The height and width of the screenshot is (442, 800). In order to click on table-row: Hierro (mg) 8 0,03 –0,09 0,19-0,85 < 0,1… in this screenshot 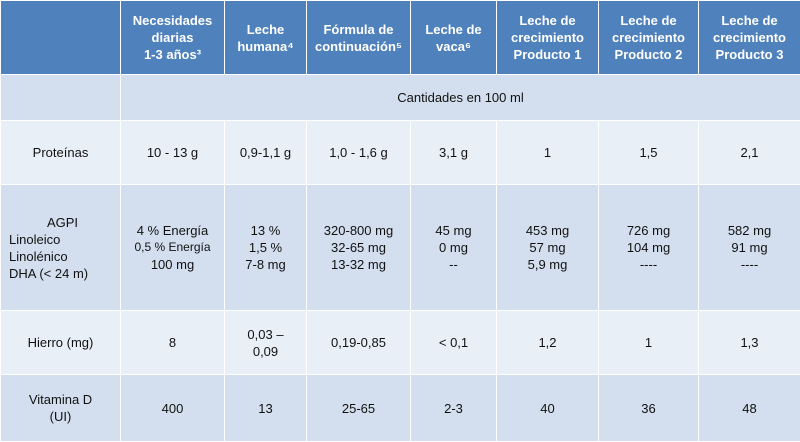, I will do `click(400, 343)`.